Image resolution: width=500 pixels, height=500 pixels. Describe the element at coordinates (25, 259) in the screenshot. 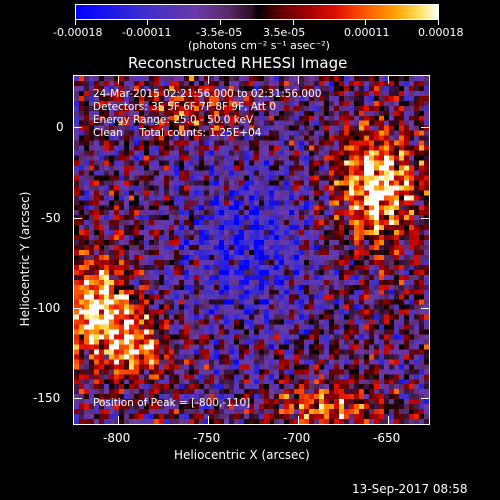

I see `y-axis-label: Heliocentric Y (arcsec)` at that location.